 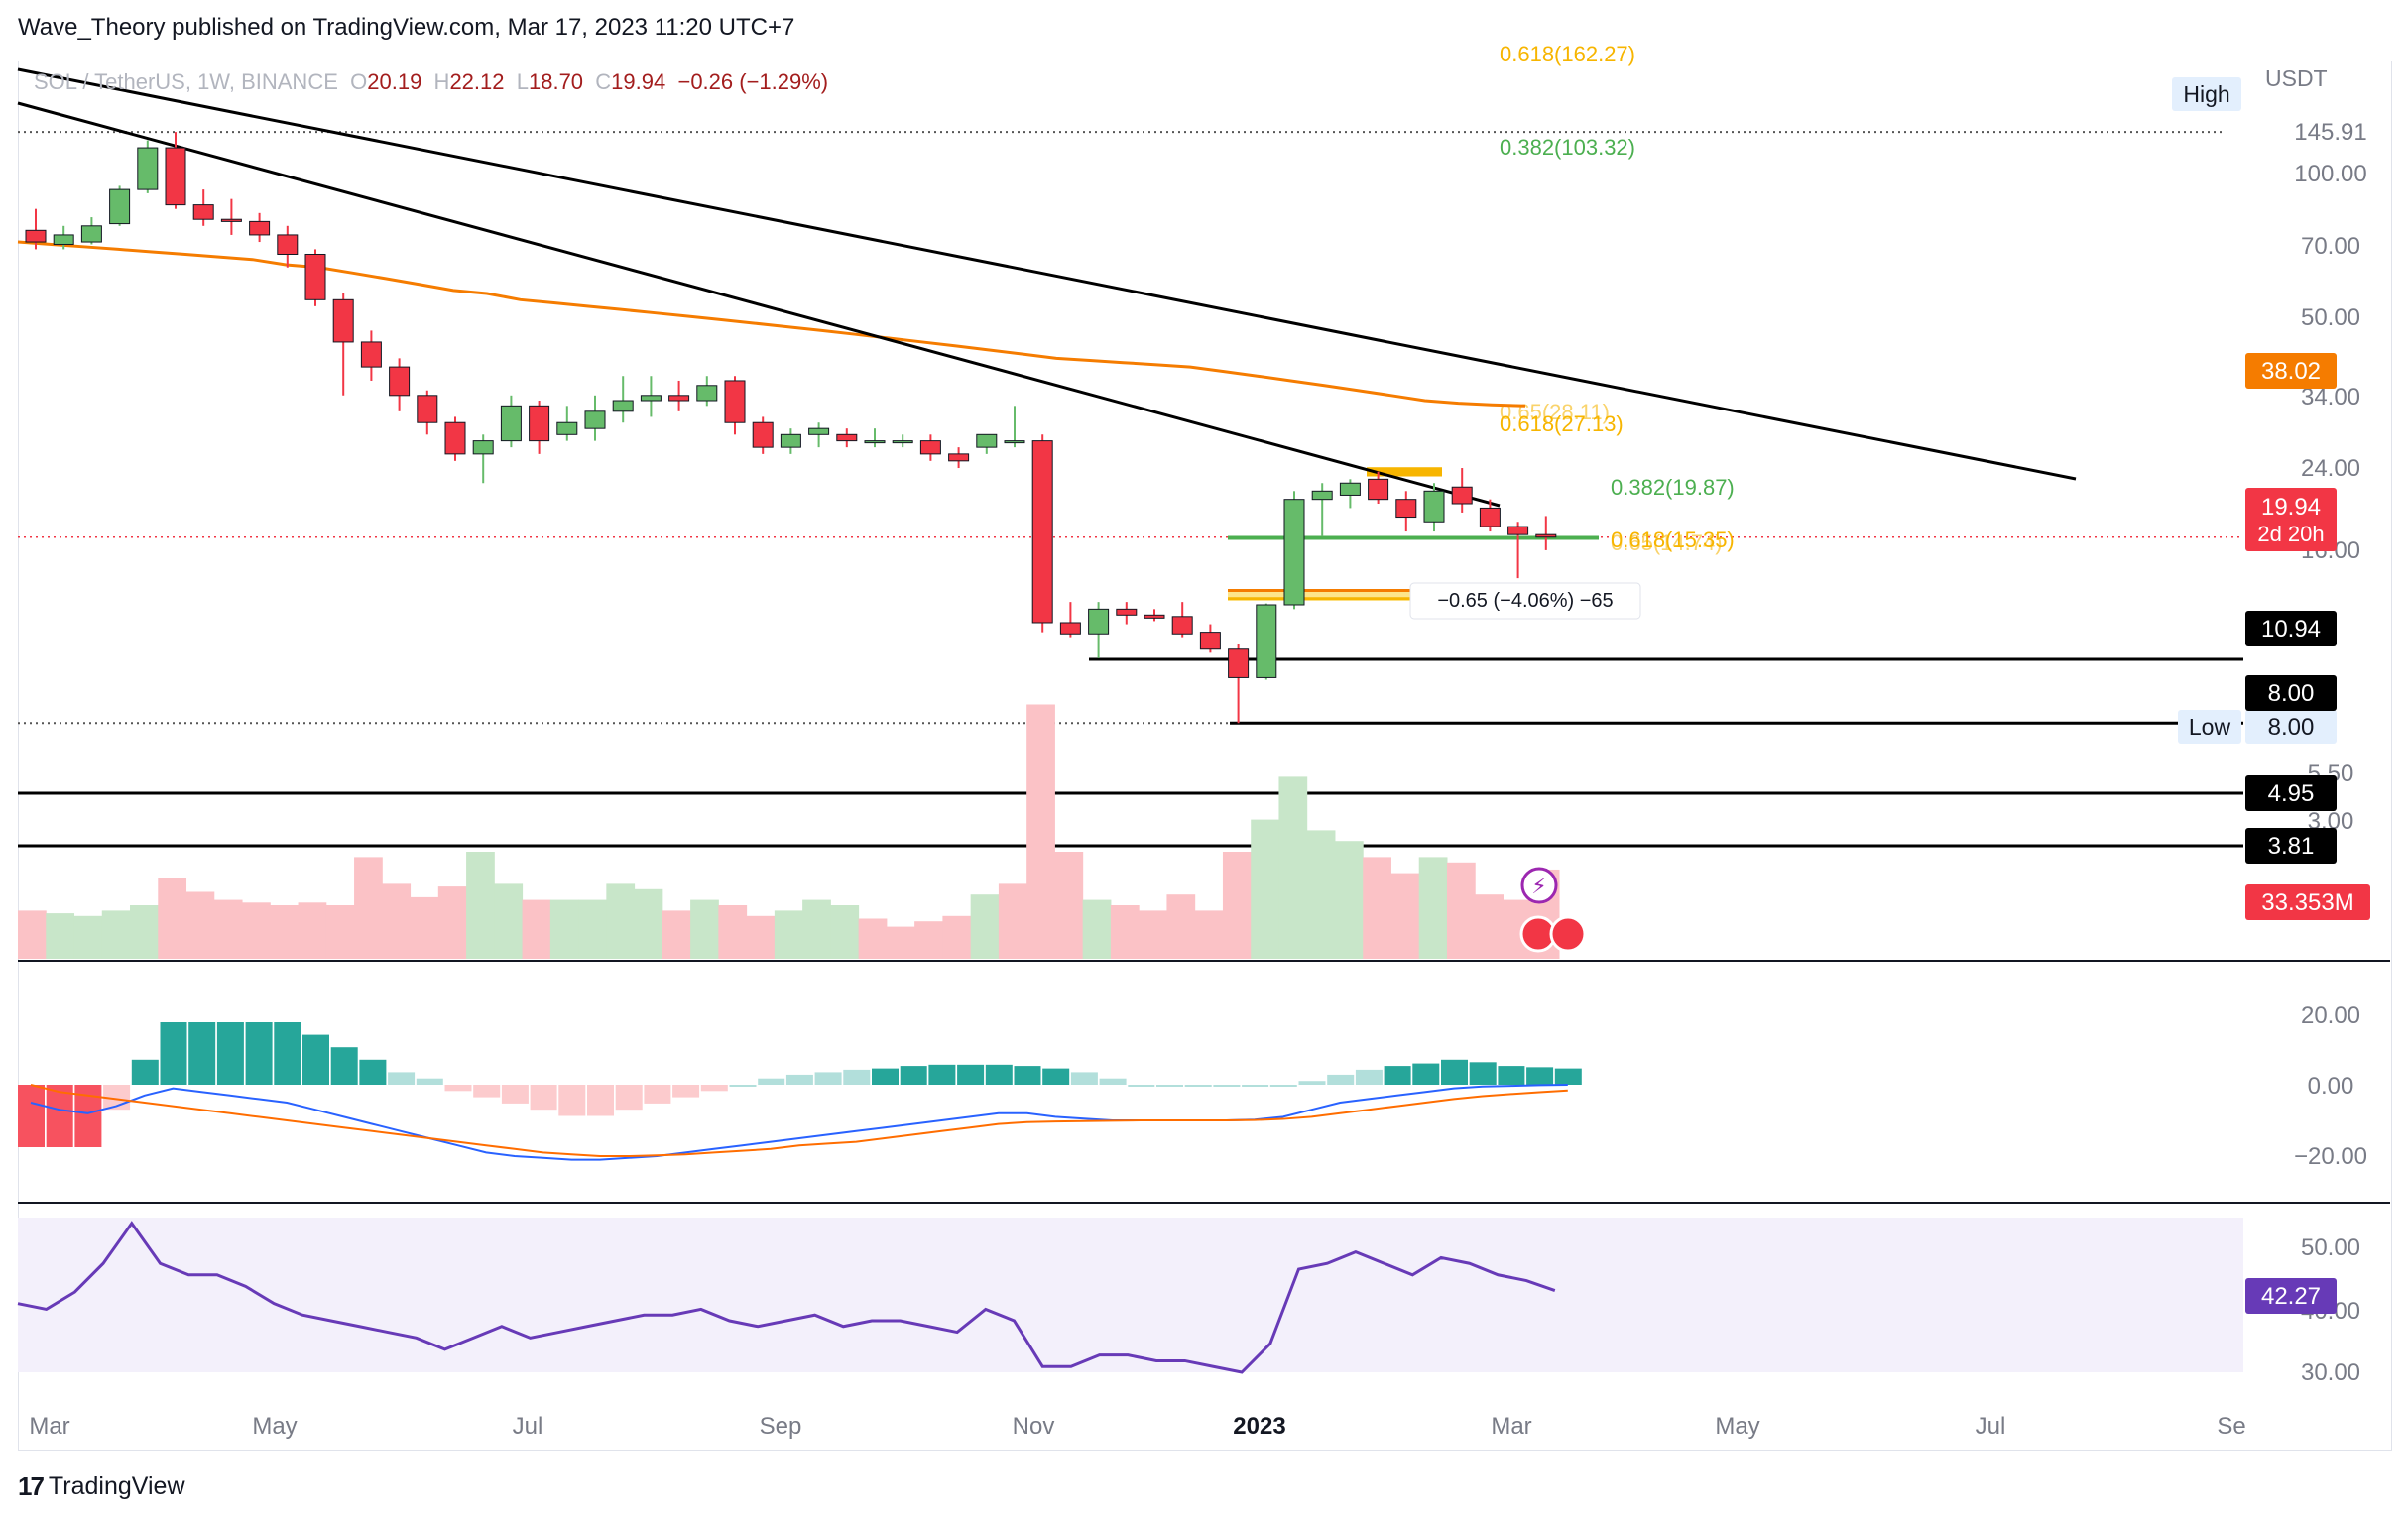 What do you see at coordinates (1737, 1426) in the screenshot?
I see `x-axis-tick-label: May` at bounding box center [1737, 1426].